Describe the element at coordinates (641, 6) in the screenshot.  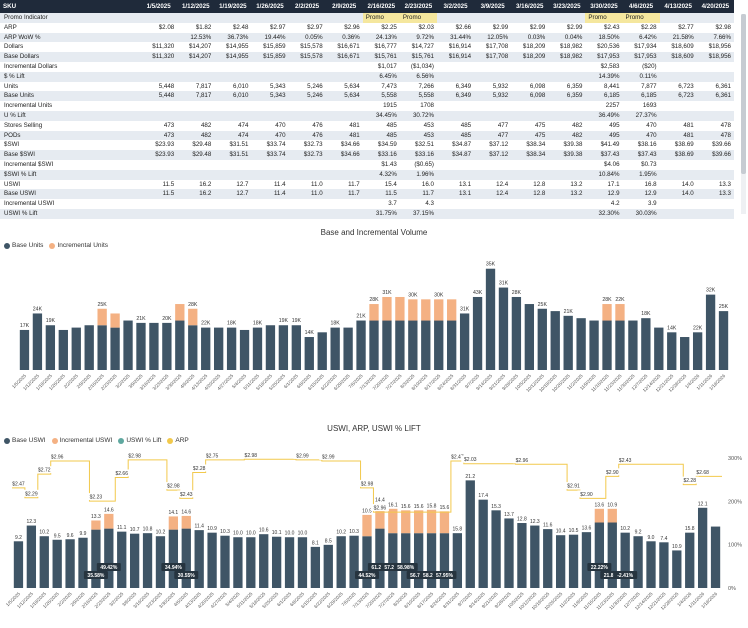
I see `column-header-week: 4/6/2025` at that location.